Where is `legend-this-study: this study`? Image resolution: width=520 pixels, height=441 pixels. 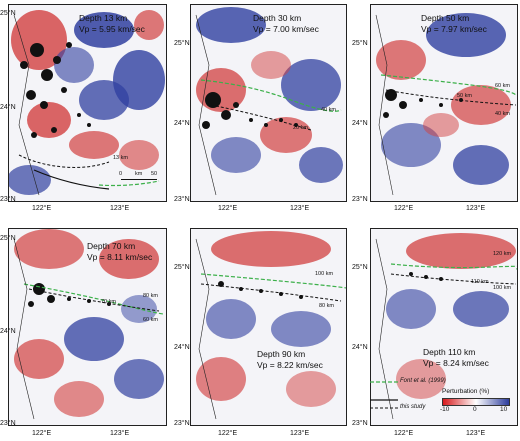
legend-this-study: this study is located at coordinates (413, 407).